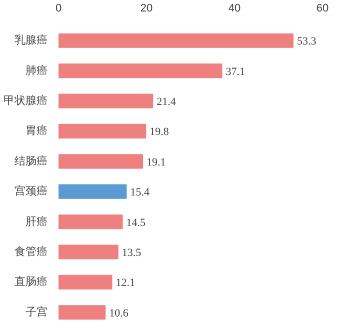 The height and width of the screenshot is (335, 342). What do you see at coordinates (37, 70) in the screenshot?
I see `y-tick-label: 肺癌` at bounding box center [37, 70].